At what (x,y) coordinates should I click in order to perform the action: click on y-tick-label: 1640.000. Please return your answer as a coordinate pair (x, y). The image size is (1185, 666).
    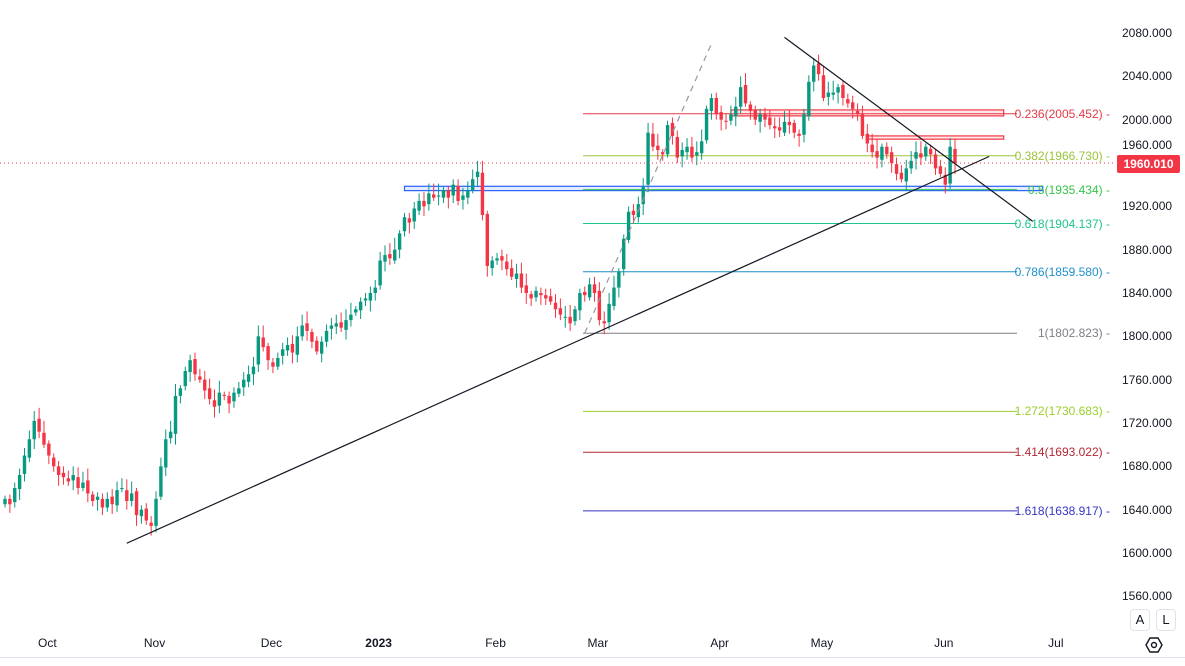
    Looking at the image, I should click on (1147, 509).